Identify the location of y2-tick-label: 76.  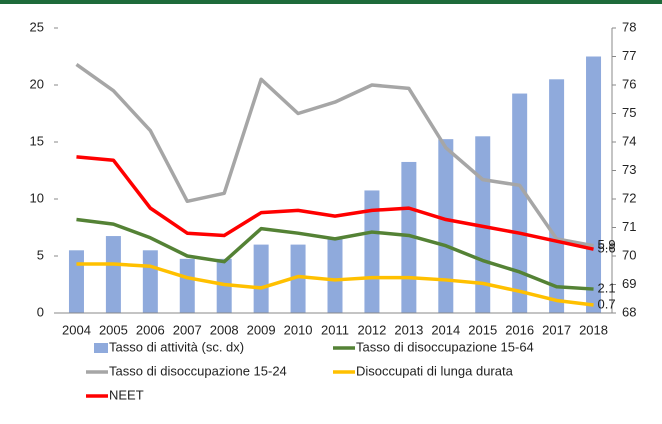
(629, 83).